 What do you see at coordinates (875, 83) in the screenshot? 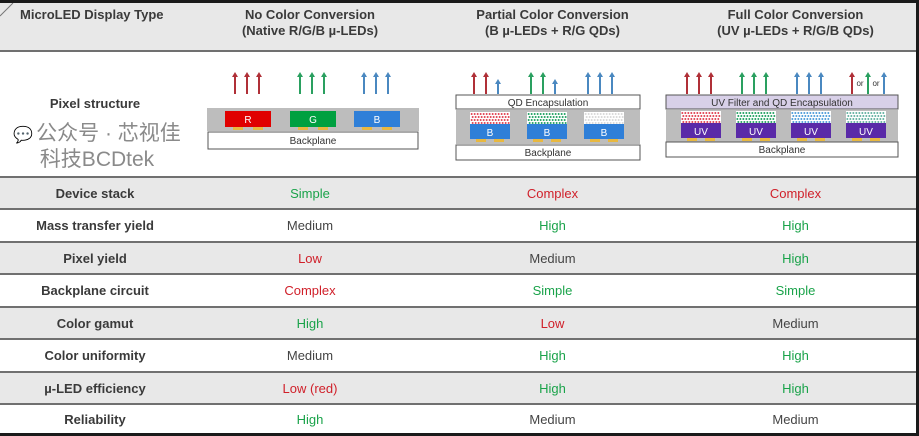
I see `or-label: or` at bounding box center [875, 83].